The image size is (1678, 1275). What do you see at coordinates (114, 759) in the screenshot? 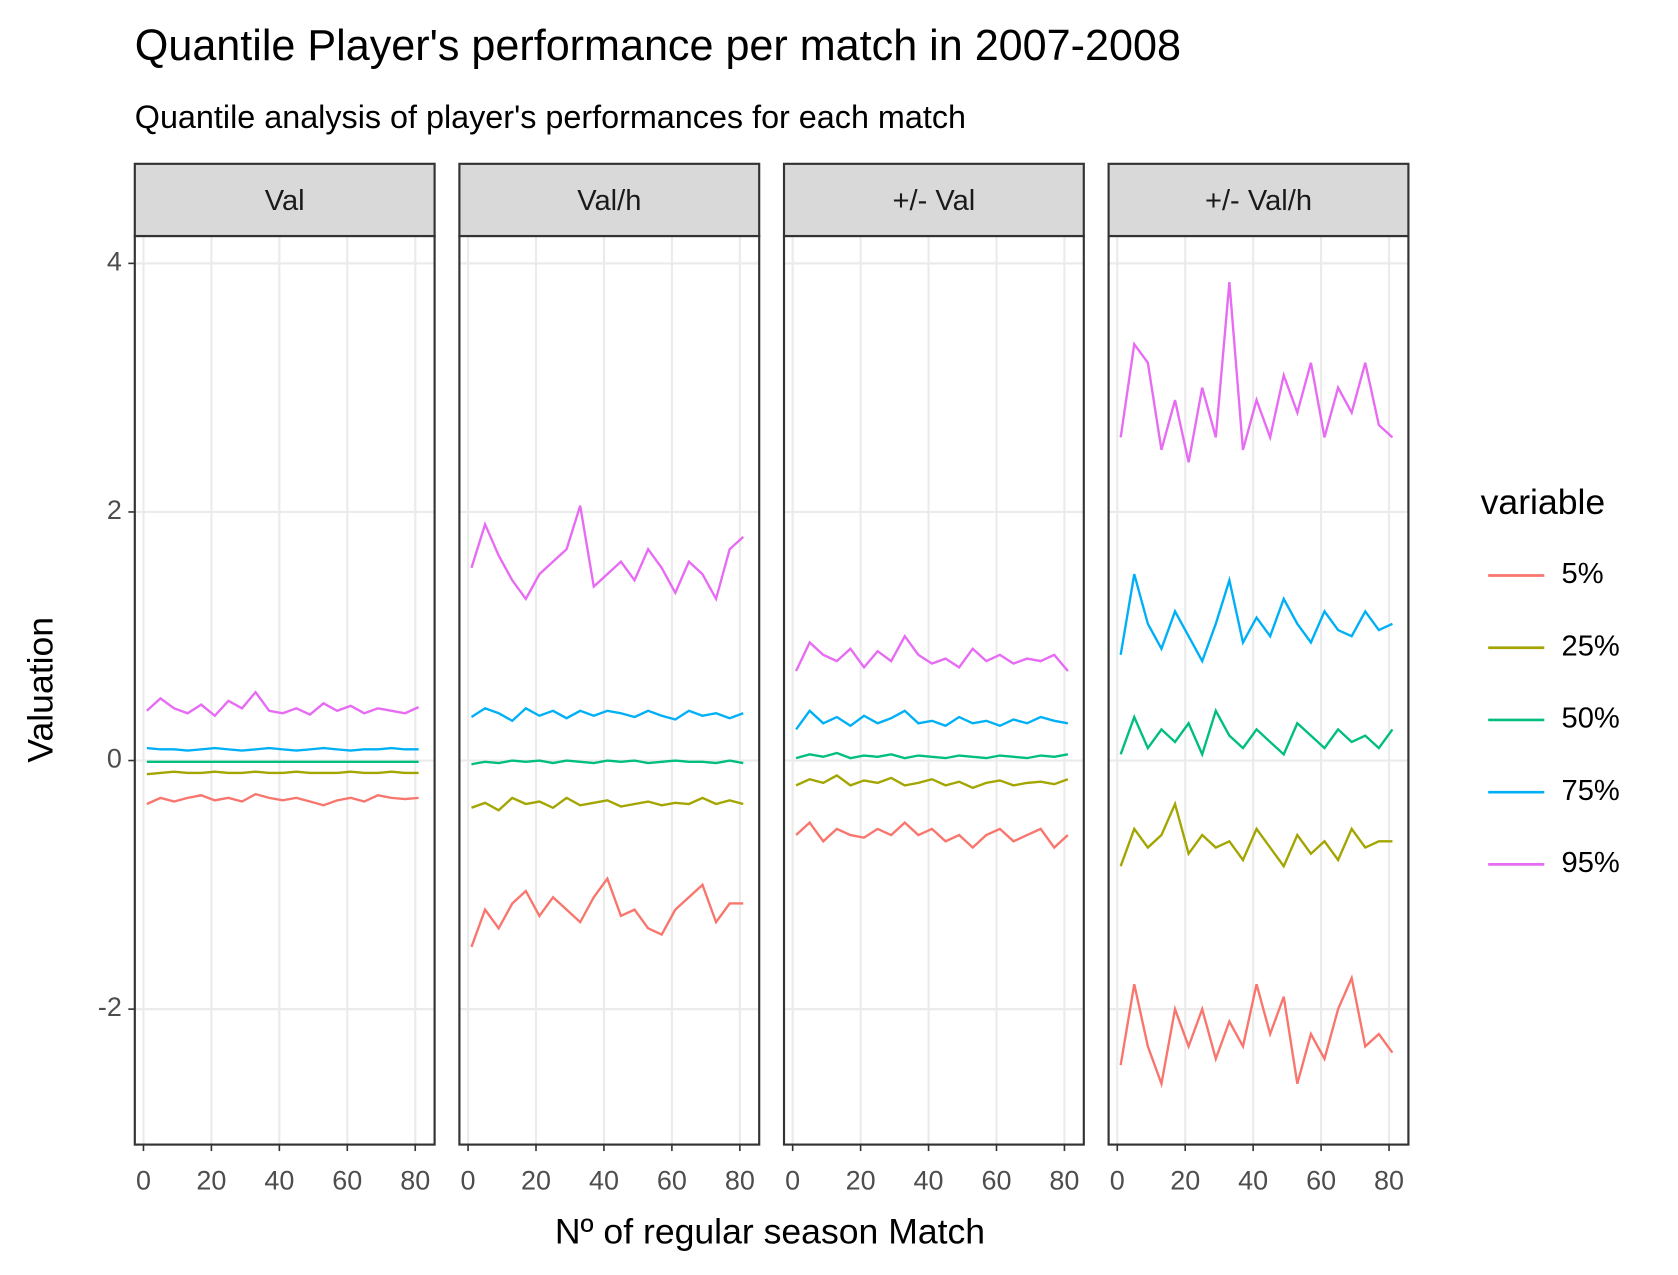
I see `y-tick-label: 0` at bounding box center [114, 759].